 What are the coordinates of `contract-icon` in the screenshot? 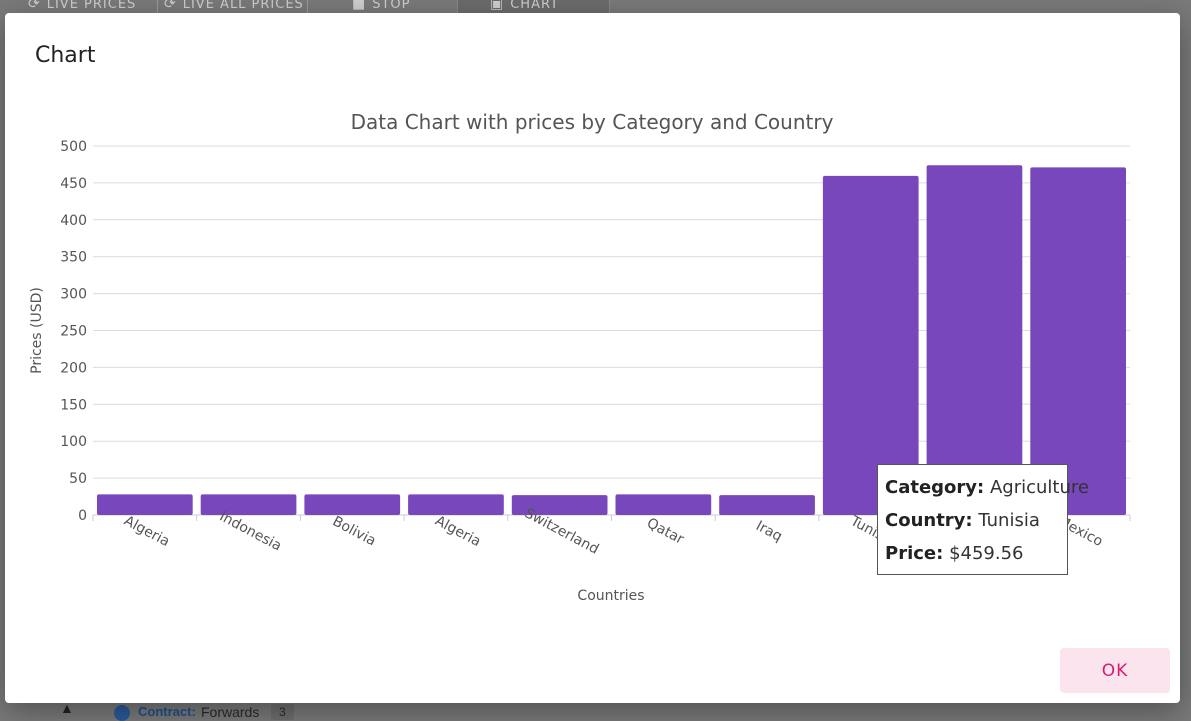 It's located at (122, 713).